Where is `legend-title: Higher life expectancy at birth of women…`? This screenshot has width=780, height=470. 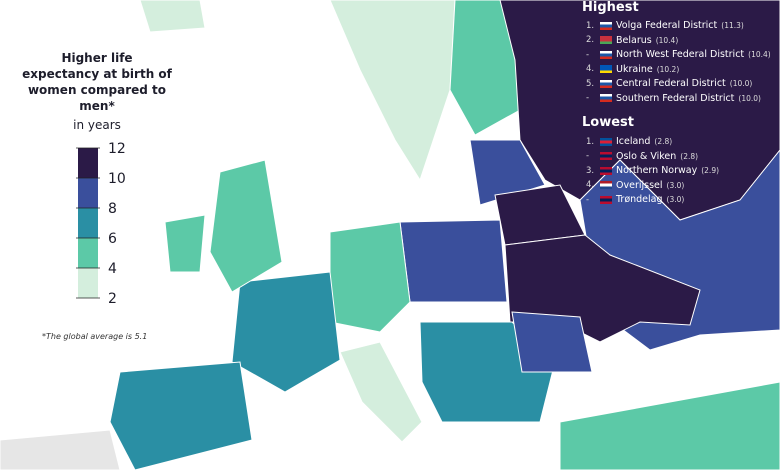 legend-title: Higher life expectancy at birth of women… is located at coordinates (97, 82).